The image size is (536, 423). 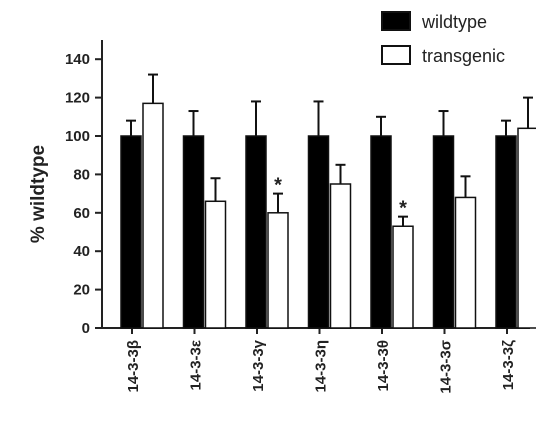 What do you see at coordinates (196, 365) in the screenshot?
I see `category-label: 14-3-3ε` at bounding box center [196, 365].